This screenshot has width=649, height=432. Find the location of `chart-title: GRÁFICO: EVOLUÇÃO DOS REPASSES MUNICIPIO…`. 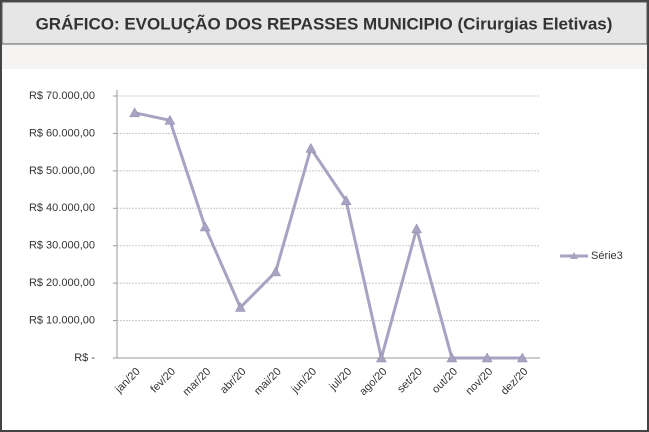

chart-title: GRÁFICO: EVOLUÇÃO DOS REPASSES MUNICIPIO… is located at coordinates (324, 23).